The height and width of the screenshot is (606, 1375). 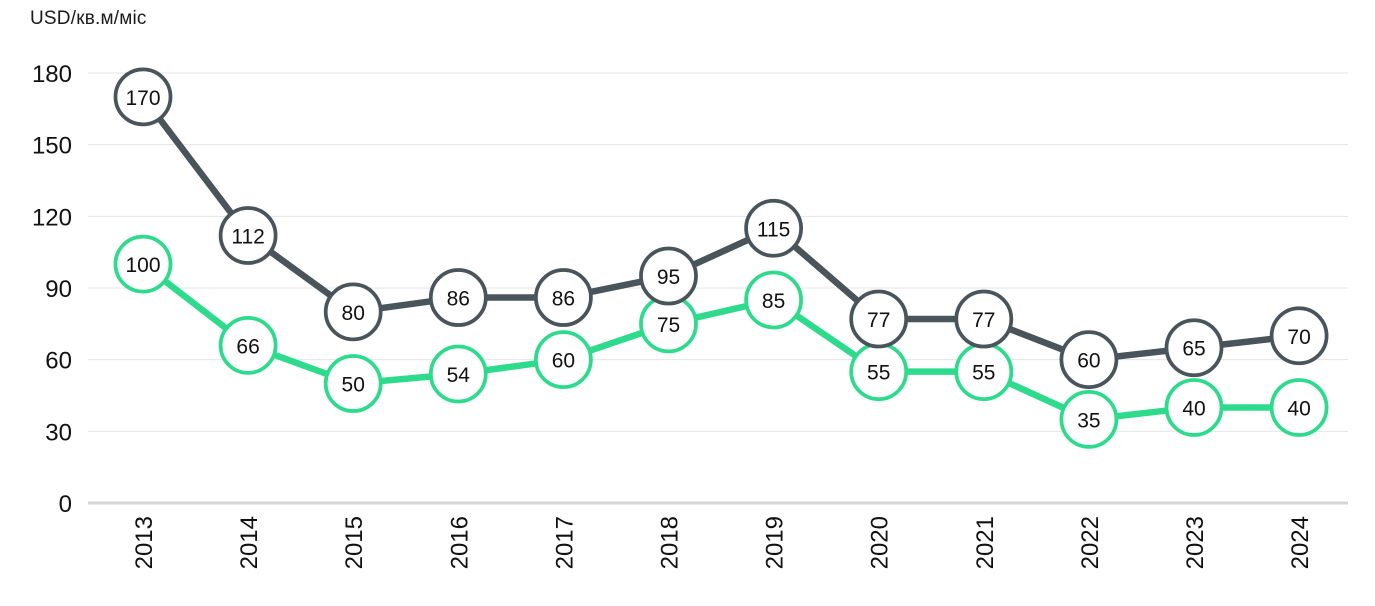 What do you see at coordinates (354, 542) in the screenshot?
I see `x-tick-label: 2015` at bounding box center [354, 542].